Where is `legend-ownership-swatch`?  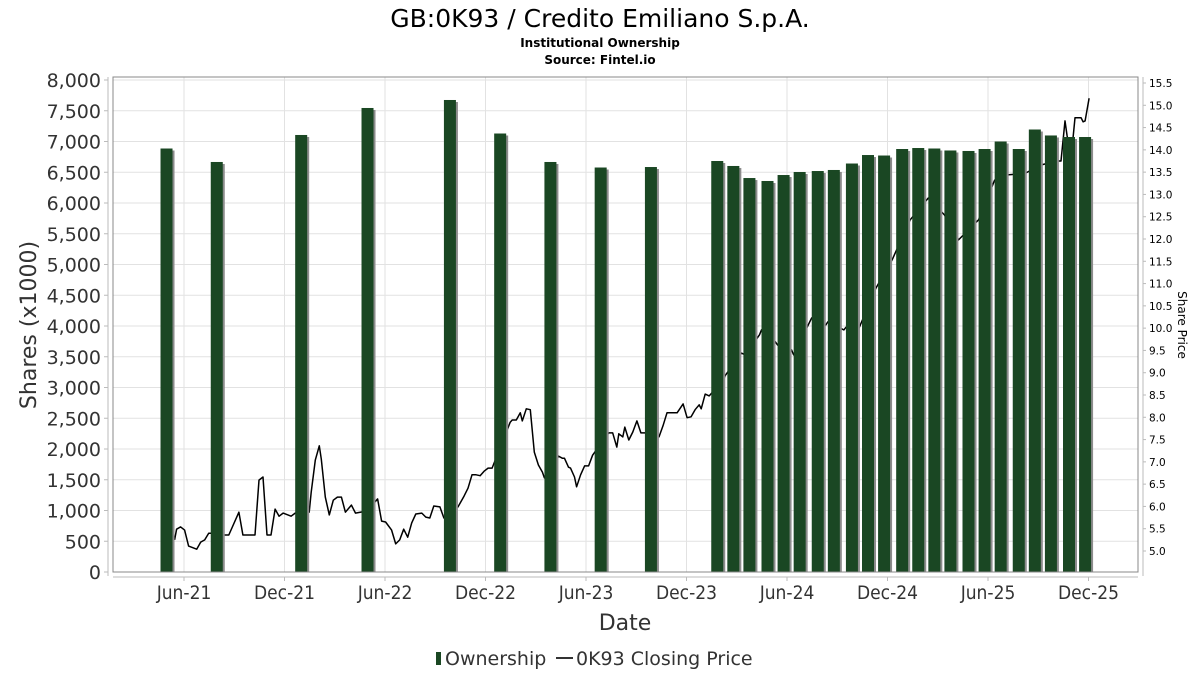 legend-ownership-swatch is located at coordinates (438, 658).